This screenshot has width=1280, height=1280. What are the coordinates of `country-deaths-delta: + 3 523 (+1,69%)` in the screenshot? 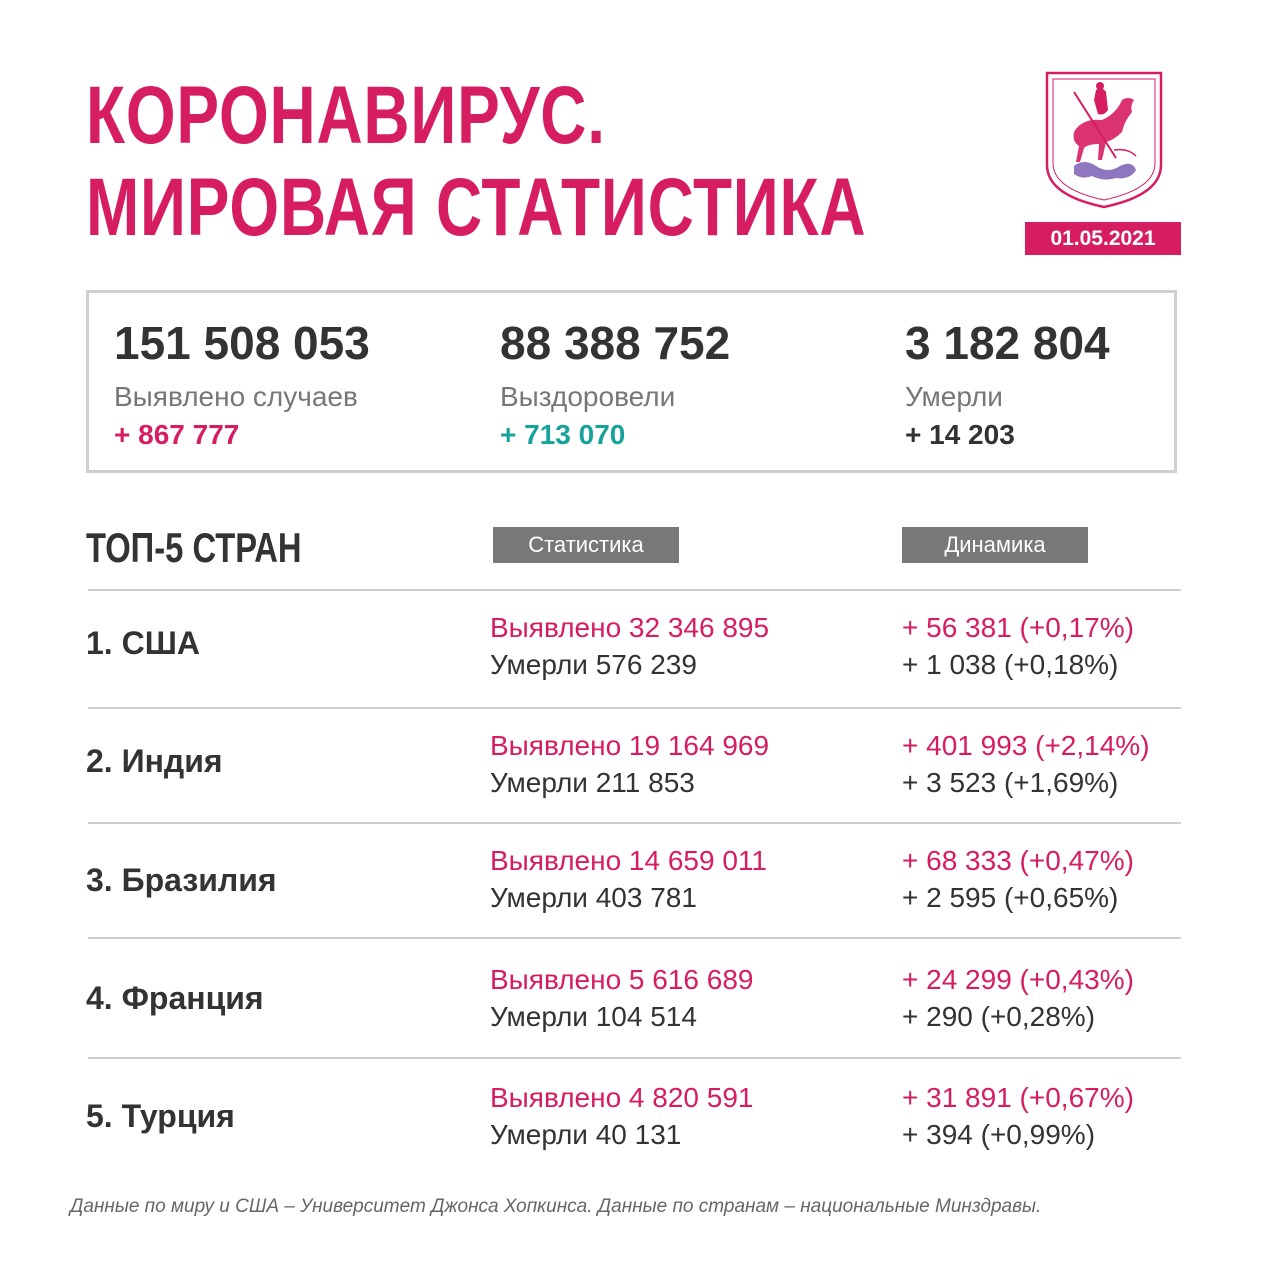 It's located at (1010, 782).